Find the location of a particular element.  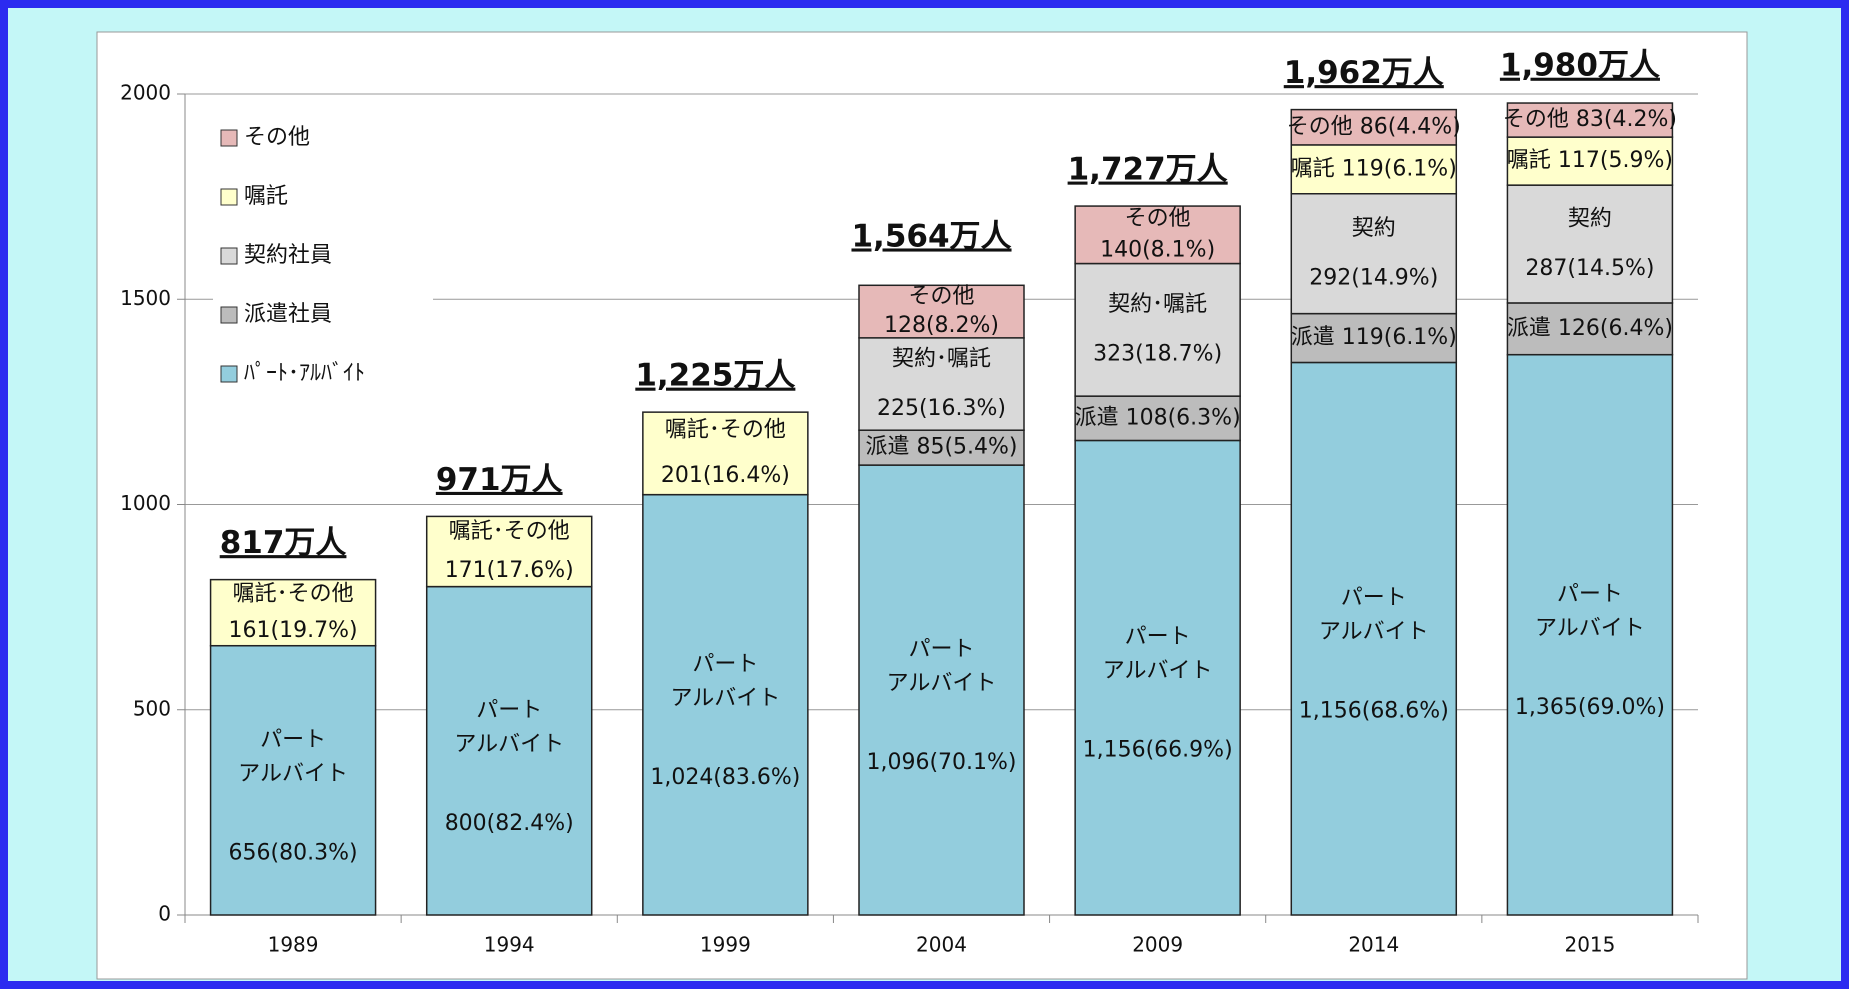

segment-label: 派遣 85(5.4%) is located at coordinates (941, 447).